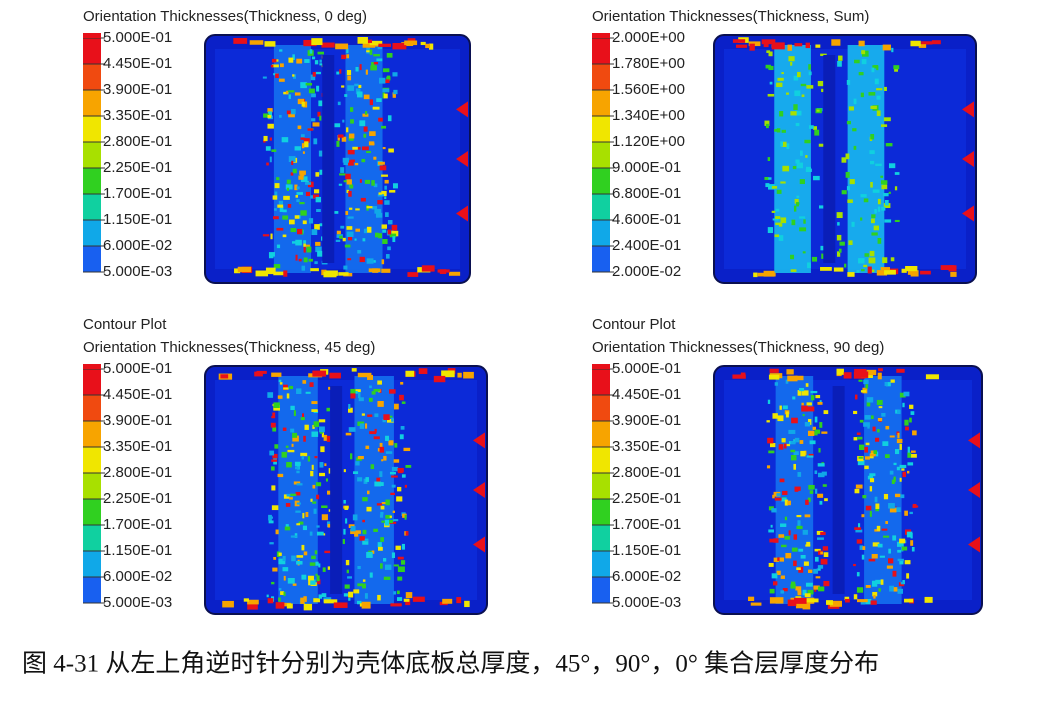 This screenshot has width=1060, height=710. I want to click on legend-label: 3.350E-01, so click(646, 446).